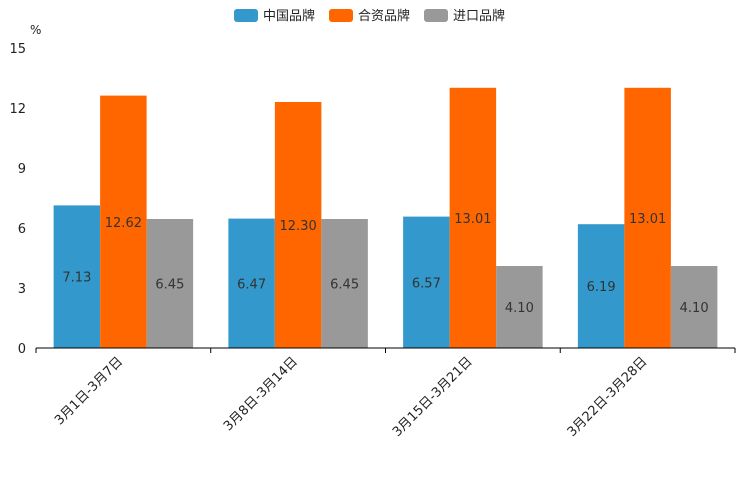 The width and height of the screenshot is (744, 496). I want to click on data-label: 6.57, so click(426, 283).